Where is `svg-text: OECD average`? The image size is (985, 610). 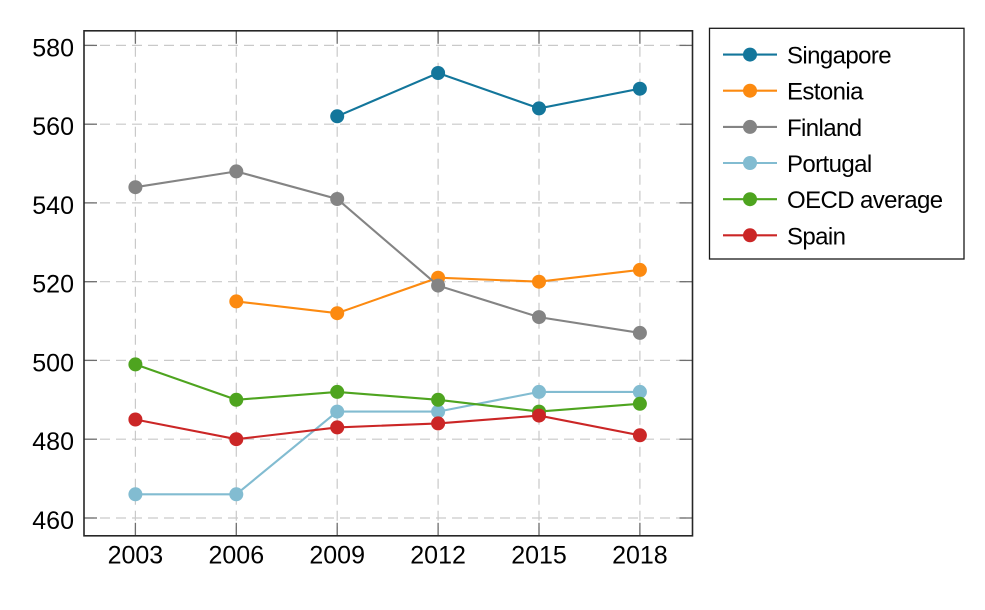 svg-text: OECD average is located at coordinates (865, 200).